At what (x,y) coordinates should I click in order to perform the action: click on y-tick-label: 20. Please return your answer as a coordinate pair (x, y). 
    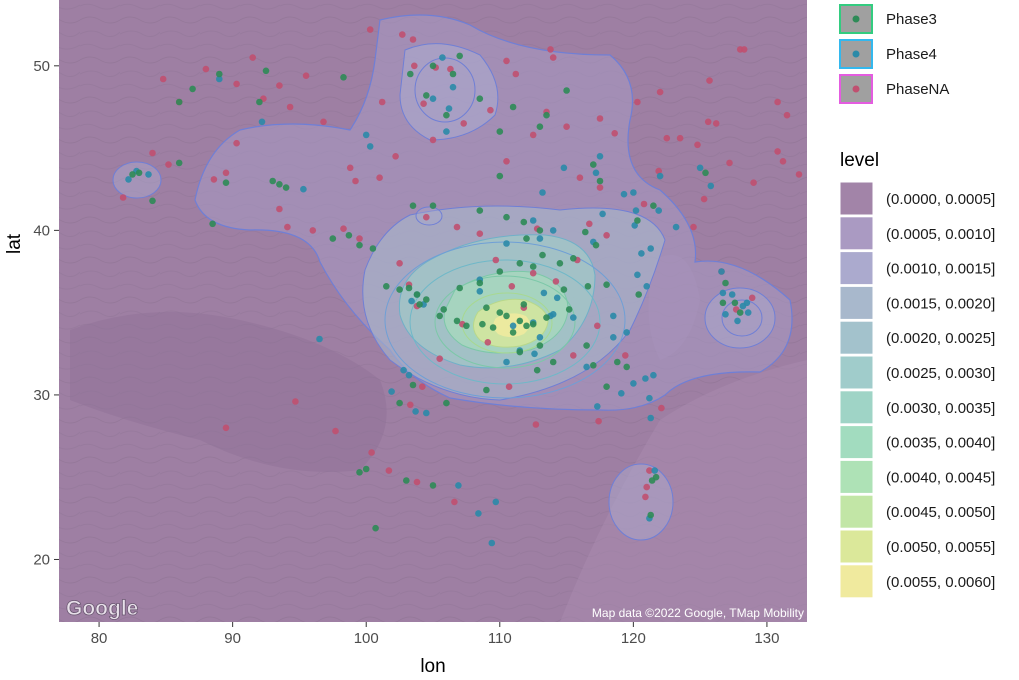
    Looking at the image, I should click on (41, 559).